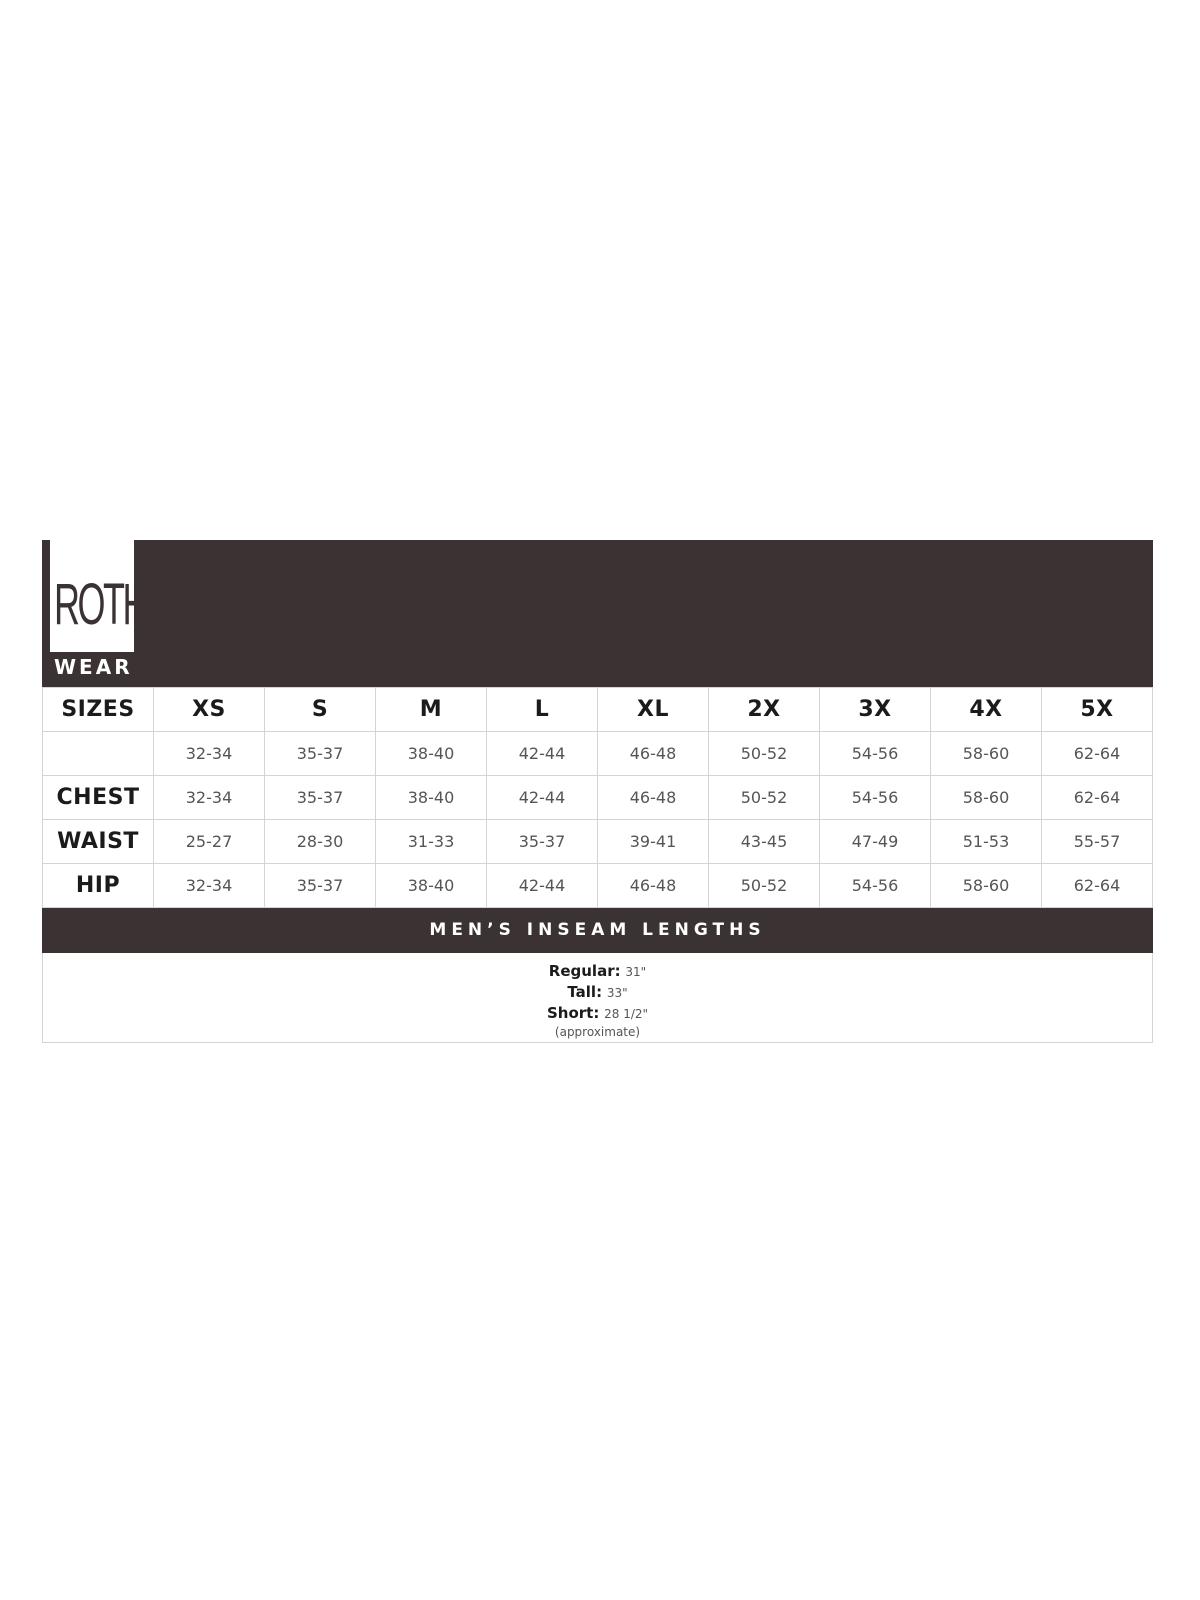  What do you see at coordinates (986, 709) in the screenshot?
I see `column-header: 4X` at bounding box center [986, 709].